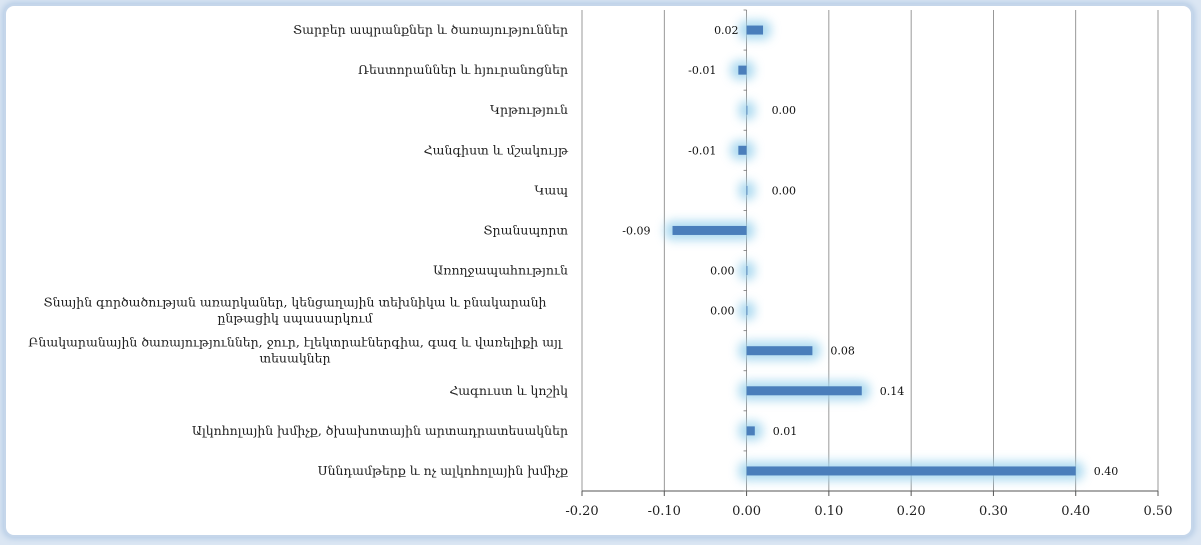 The width and height of the screenshot is (1201, 545). Describe the element at coordinates (1158, 511) in the screenshot. I see `x-tick-label: 0.50` at that location.